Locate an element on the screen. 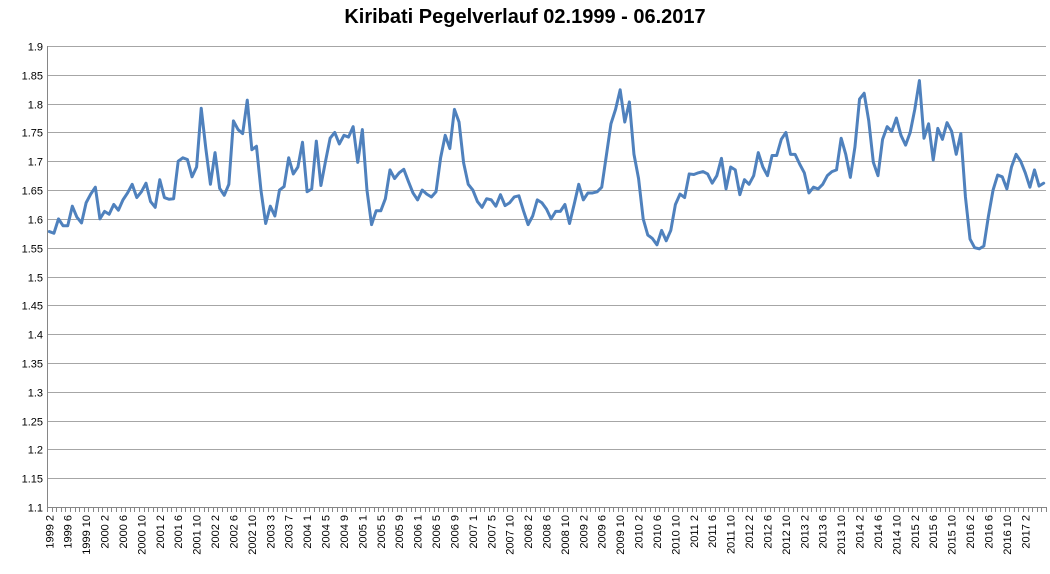 The width and height of the screenshot is (1050, 574). x-tick-label: 2004 5 is located at coordinates (327, 532).